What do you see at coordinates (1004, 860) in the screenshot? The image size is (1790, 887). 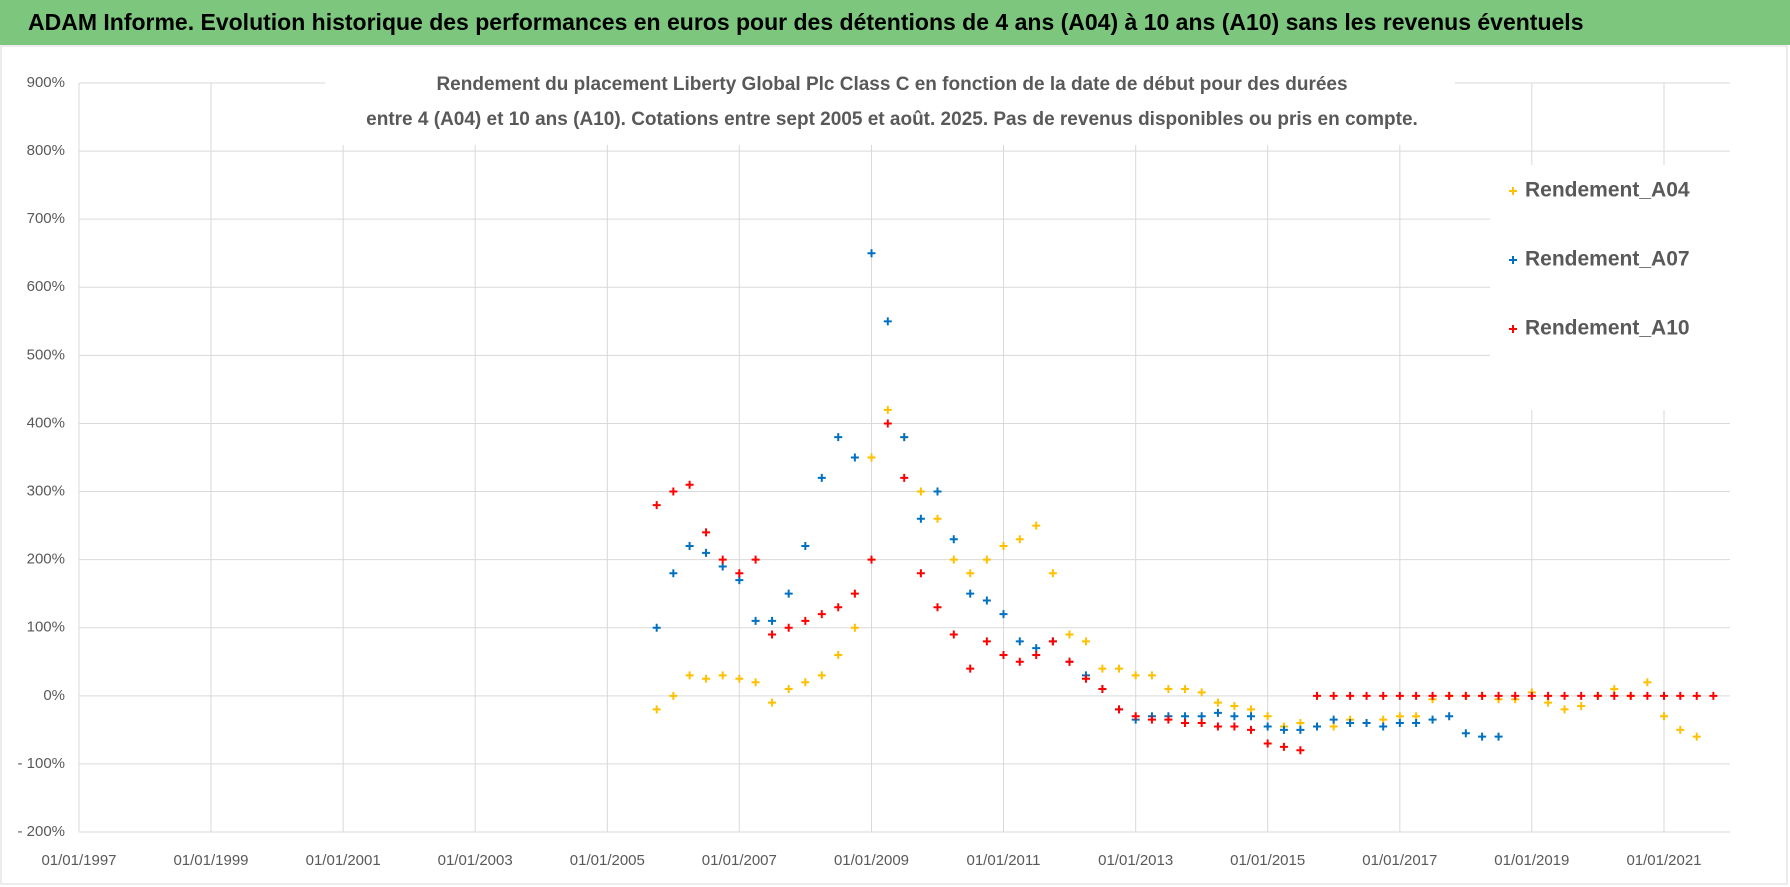 I see `x-tick-label: 01/01/2011` at bounding box center [1004, 860].